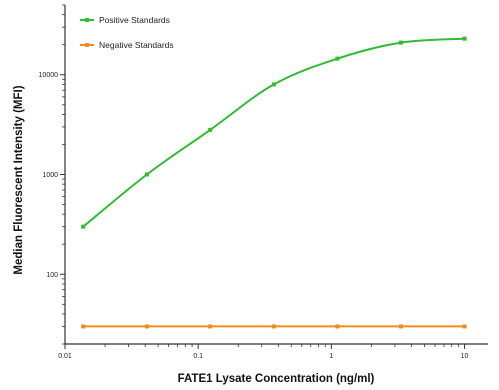 The width and height of the screenshot is (499, 390). I want to click on legend-label: Negative Standards, so click(136, 45).